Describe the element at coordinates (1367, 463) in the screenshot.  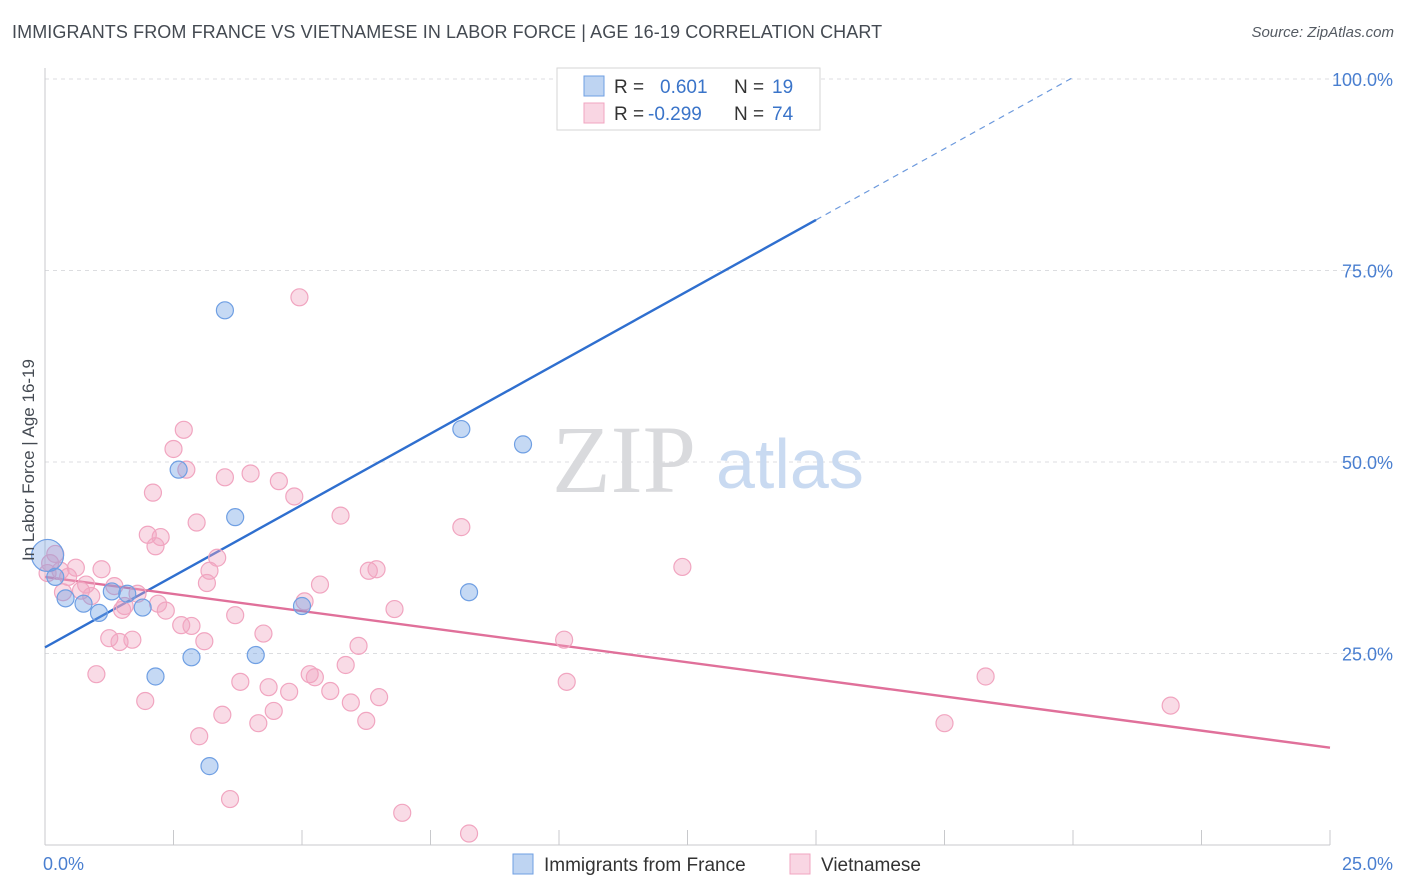
I see `y-tick-label-50: 50.0%` at that location.